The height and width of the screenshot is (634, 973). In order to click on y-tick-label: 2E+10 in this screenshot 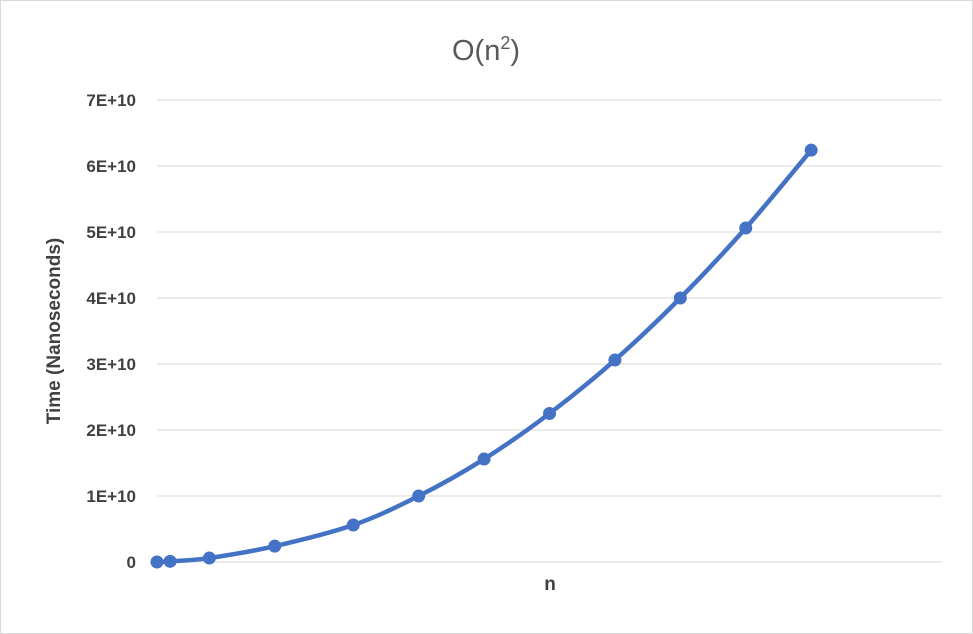, I will do `click(111, 430)`.